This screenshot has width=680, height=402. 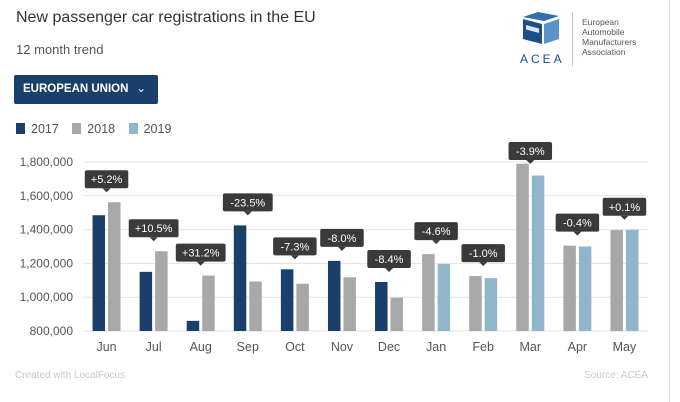 I want to click on y-tick-label: 1,400,000, so click(x=47, y=230).